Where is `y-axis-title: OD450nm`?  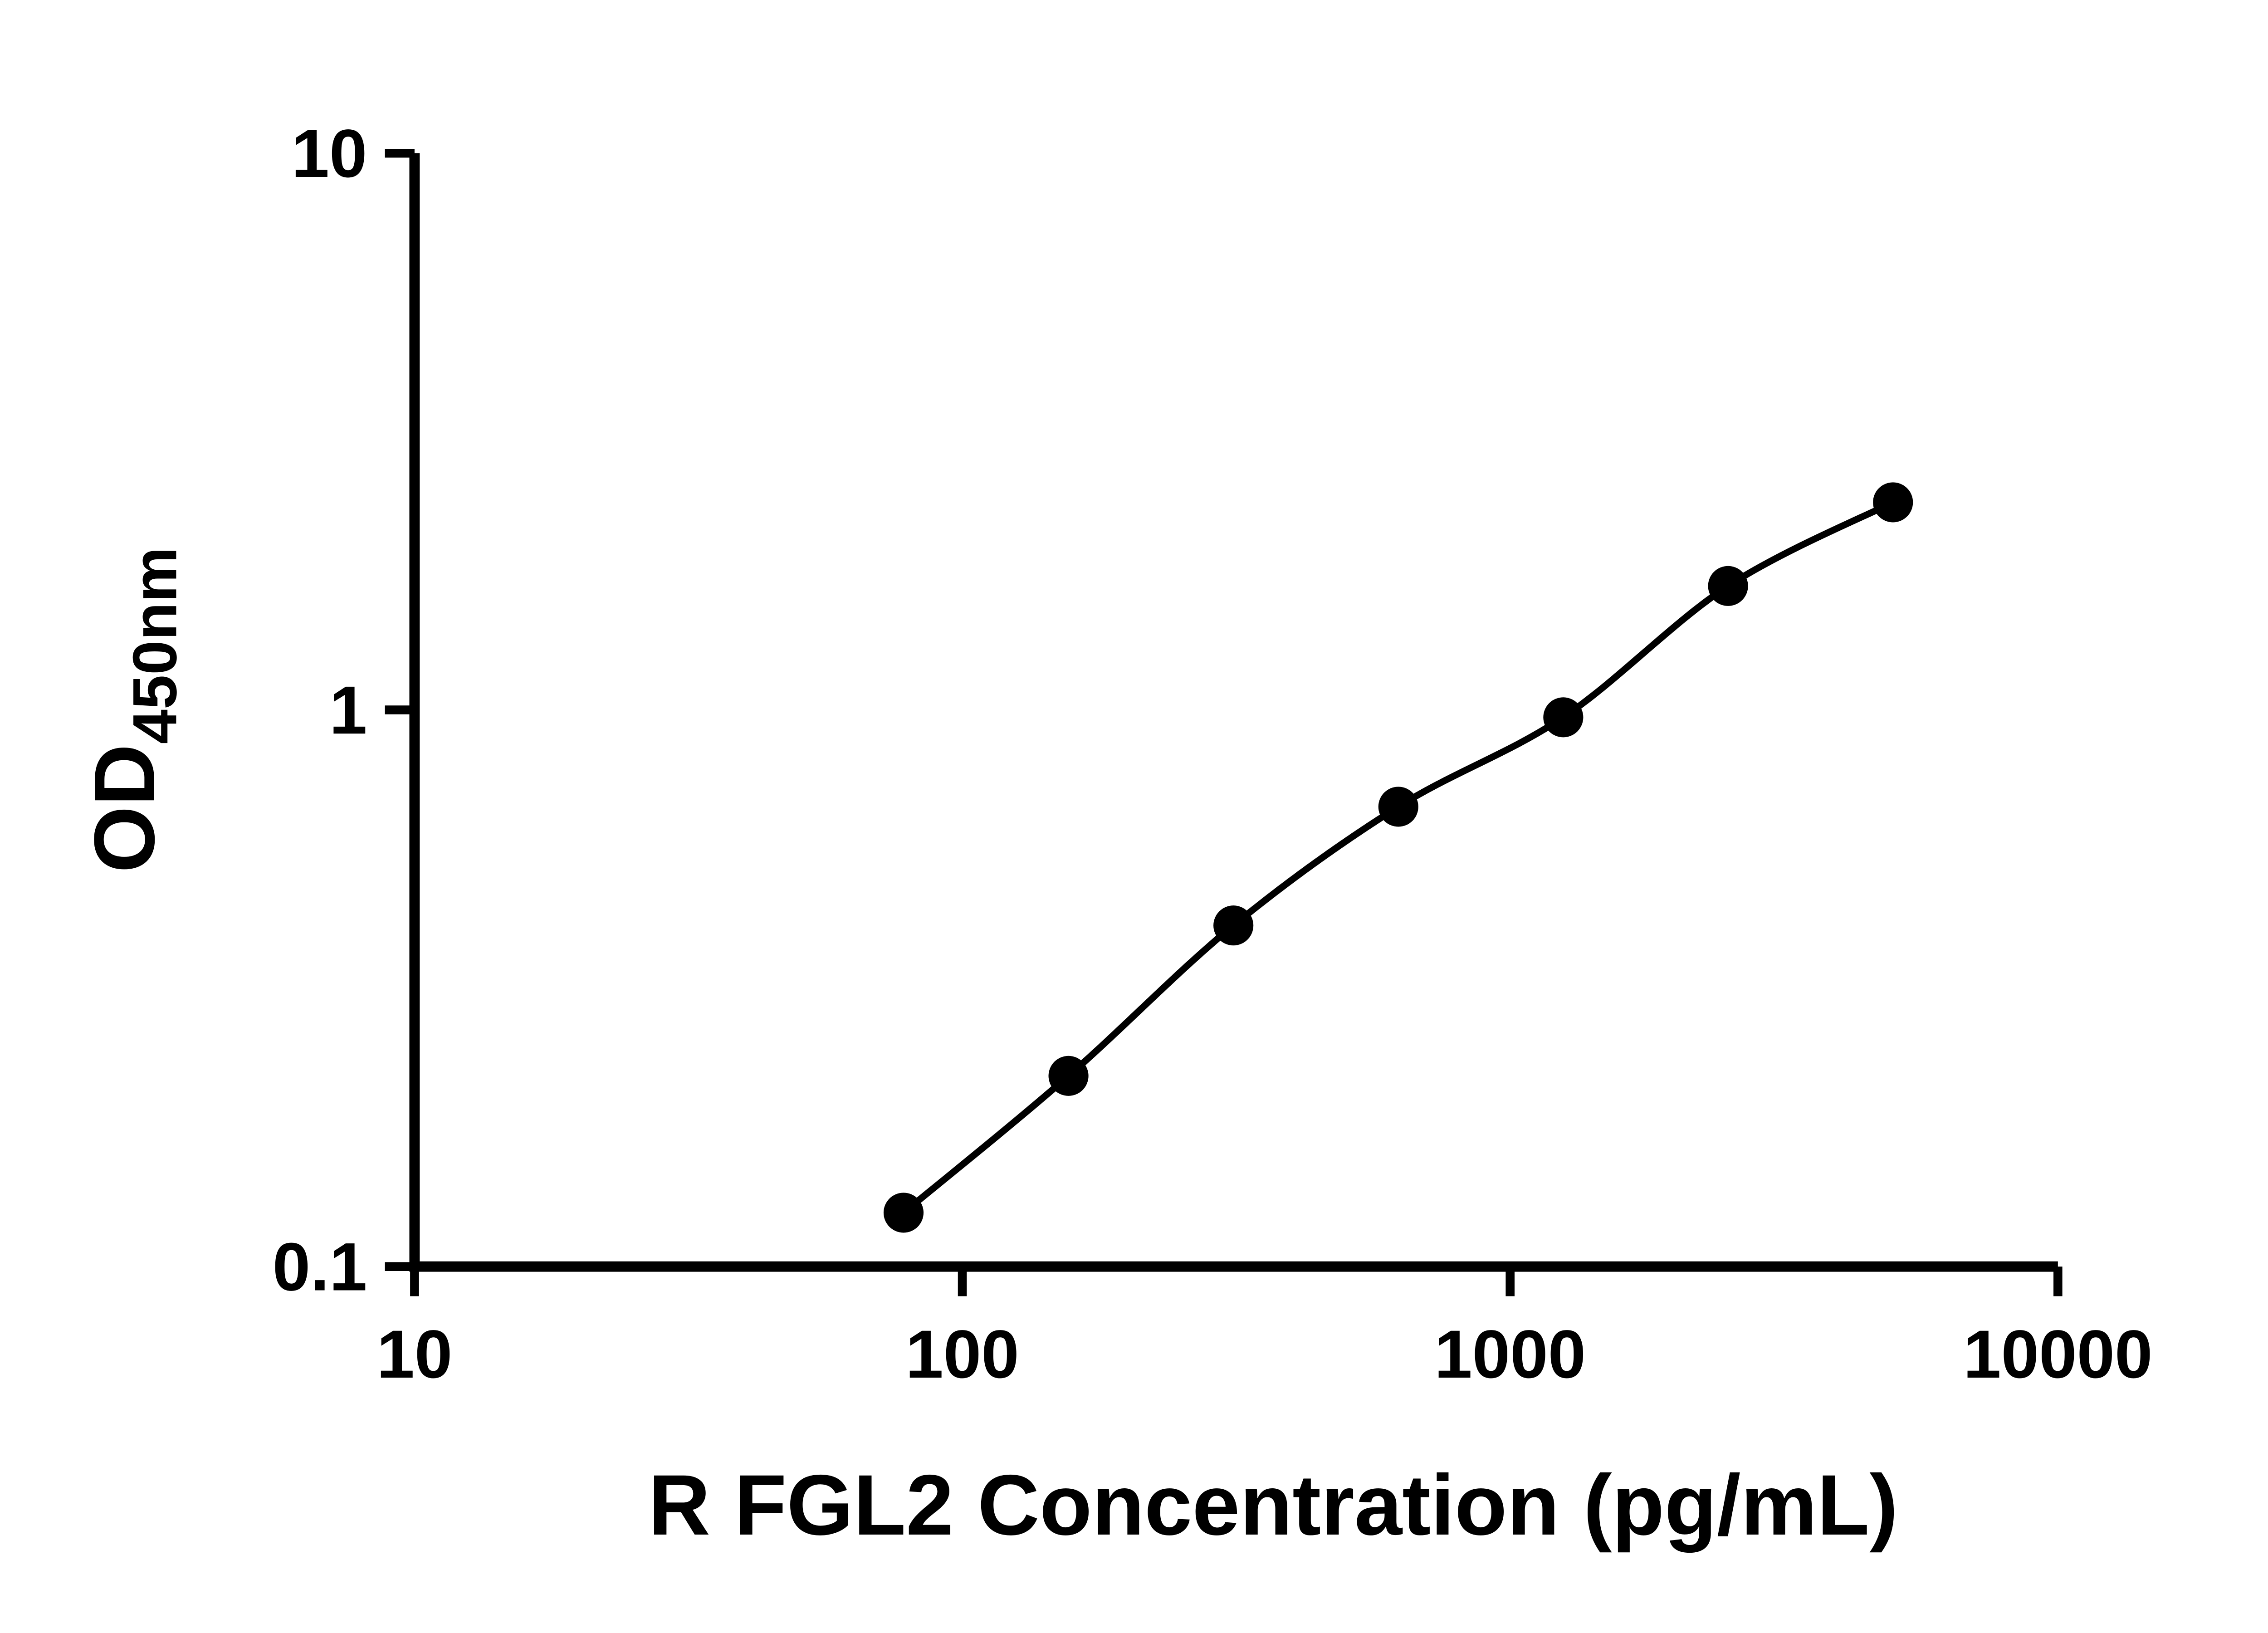
y-axis-title: OD450nm is located at coordinates (133, 710).